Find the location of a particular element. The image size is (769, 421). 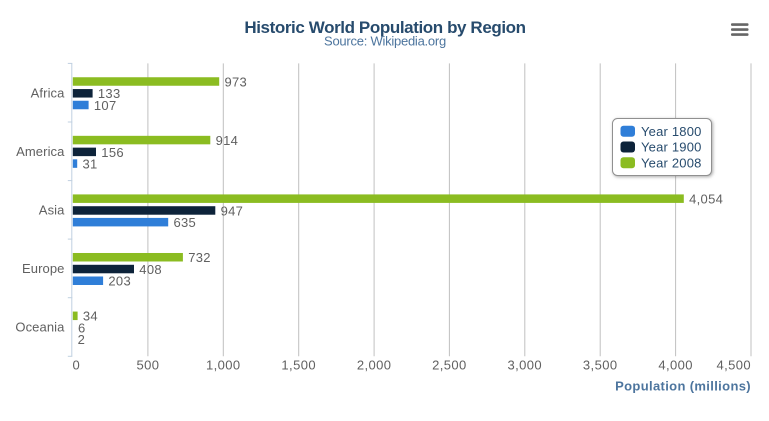

svg-text: 732 is located at coordinates (199, 257).